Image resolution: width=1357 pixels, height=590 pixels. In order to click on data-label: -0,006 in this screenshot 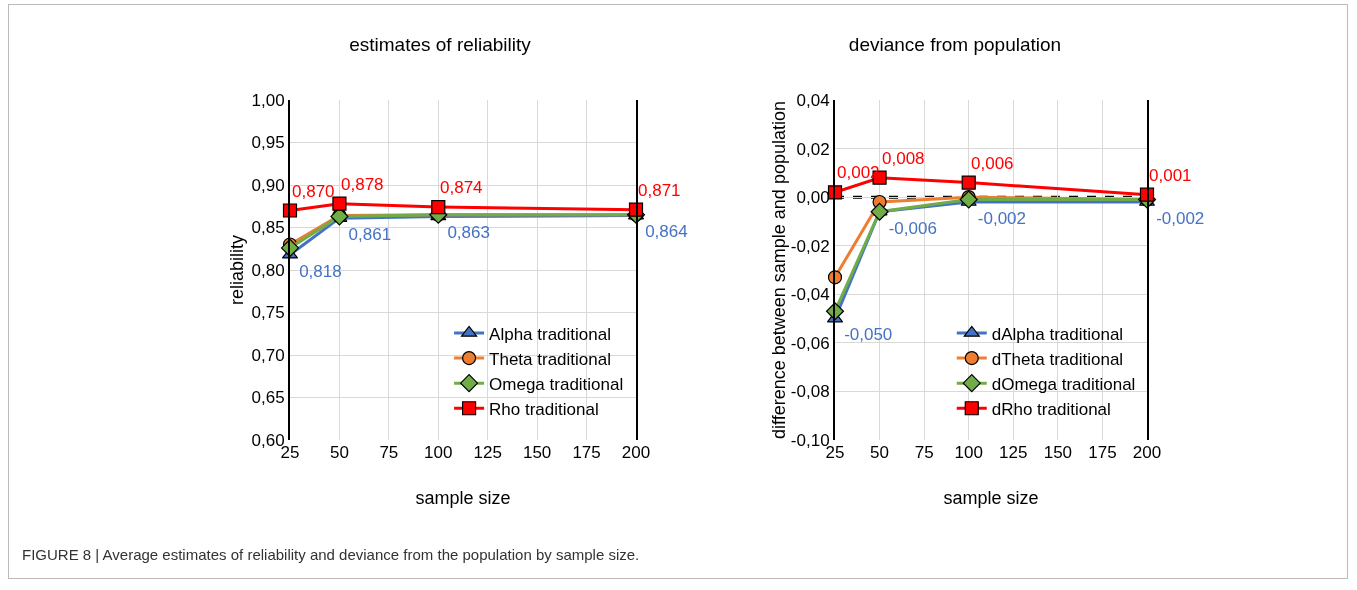, I will do `click(912, 228)`.